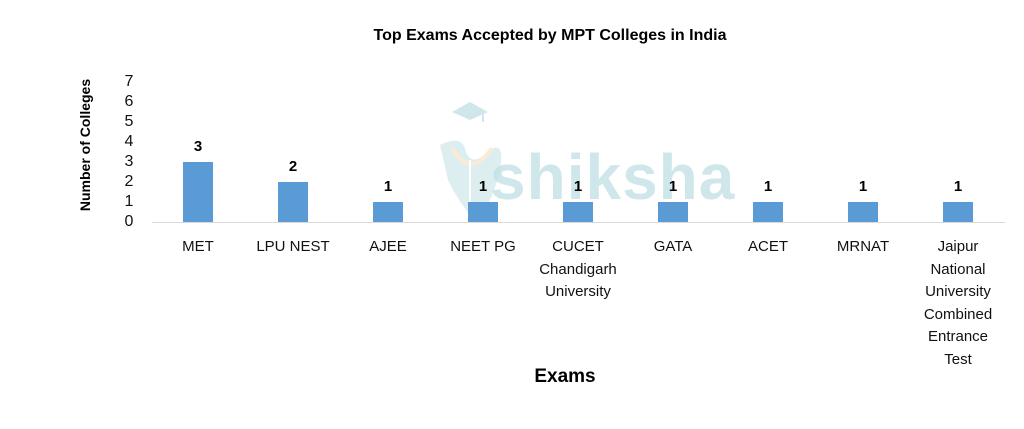 This screenshot has width=1024, height=429. What do you see at coordinates (565, 376) in the screenshot?
I see `x-axis-title: Exams` at bounding box center [565, 376].